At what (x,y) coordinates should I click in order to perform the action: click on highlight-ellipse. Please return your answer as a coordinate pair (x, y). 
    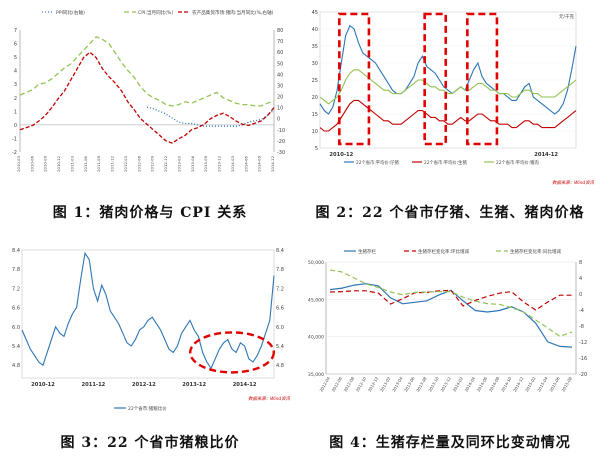
    Looking at the image, I should click on (231, 352).